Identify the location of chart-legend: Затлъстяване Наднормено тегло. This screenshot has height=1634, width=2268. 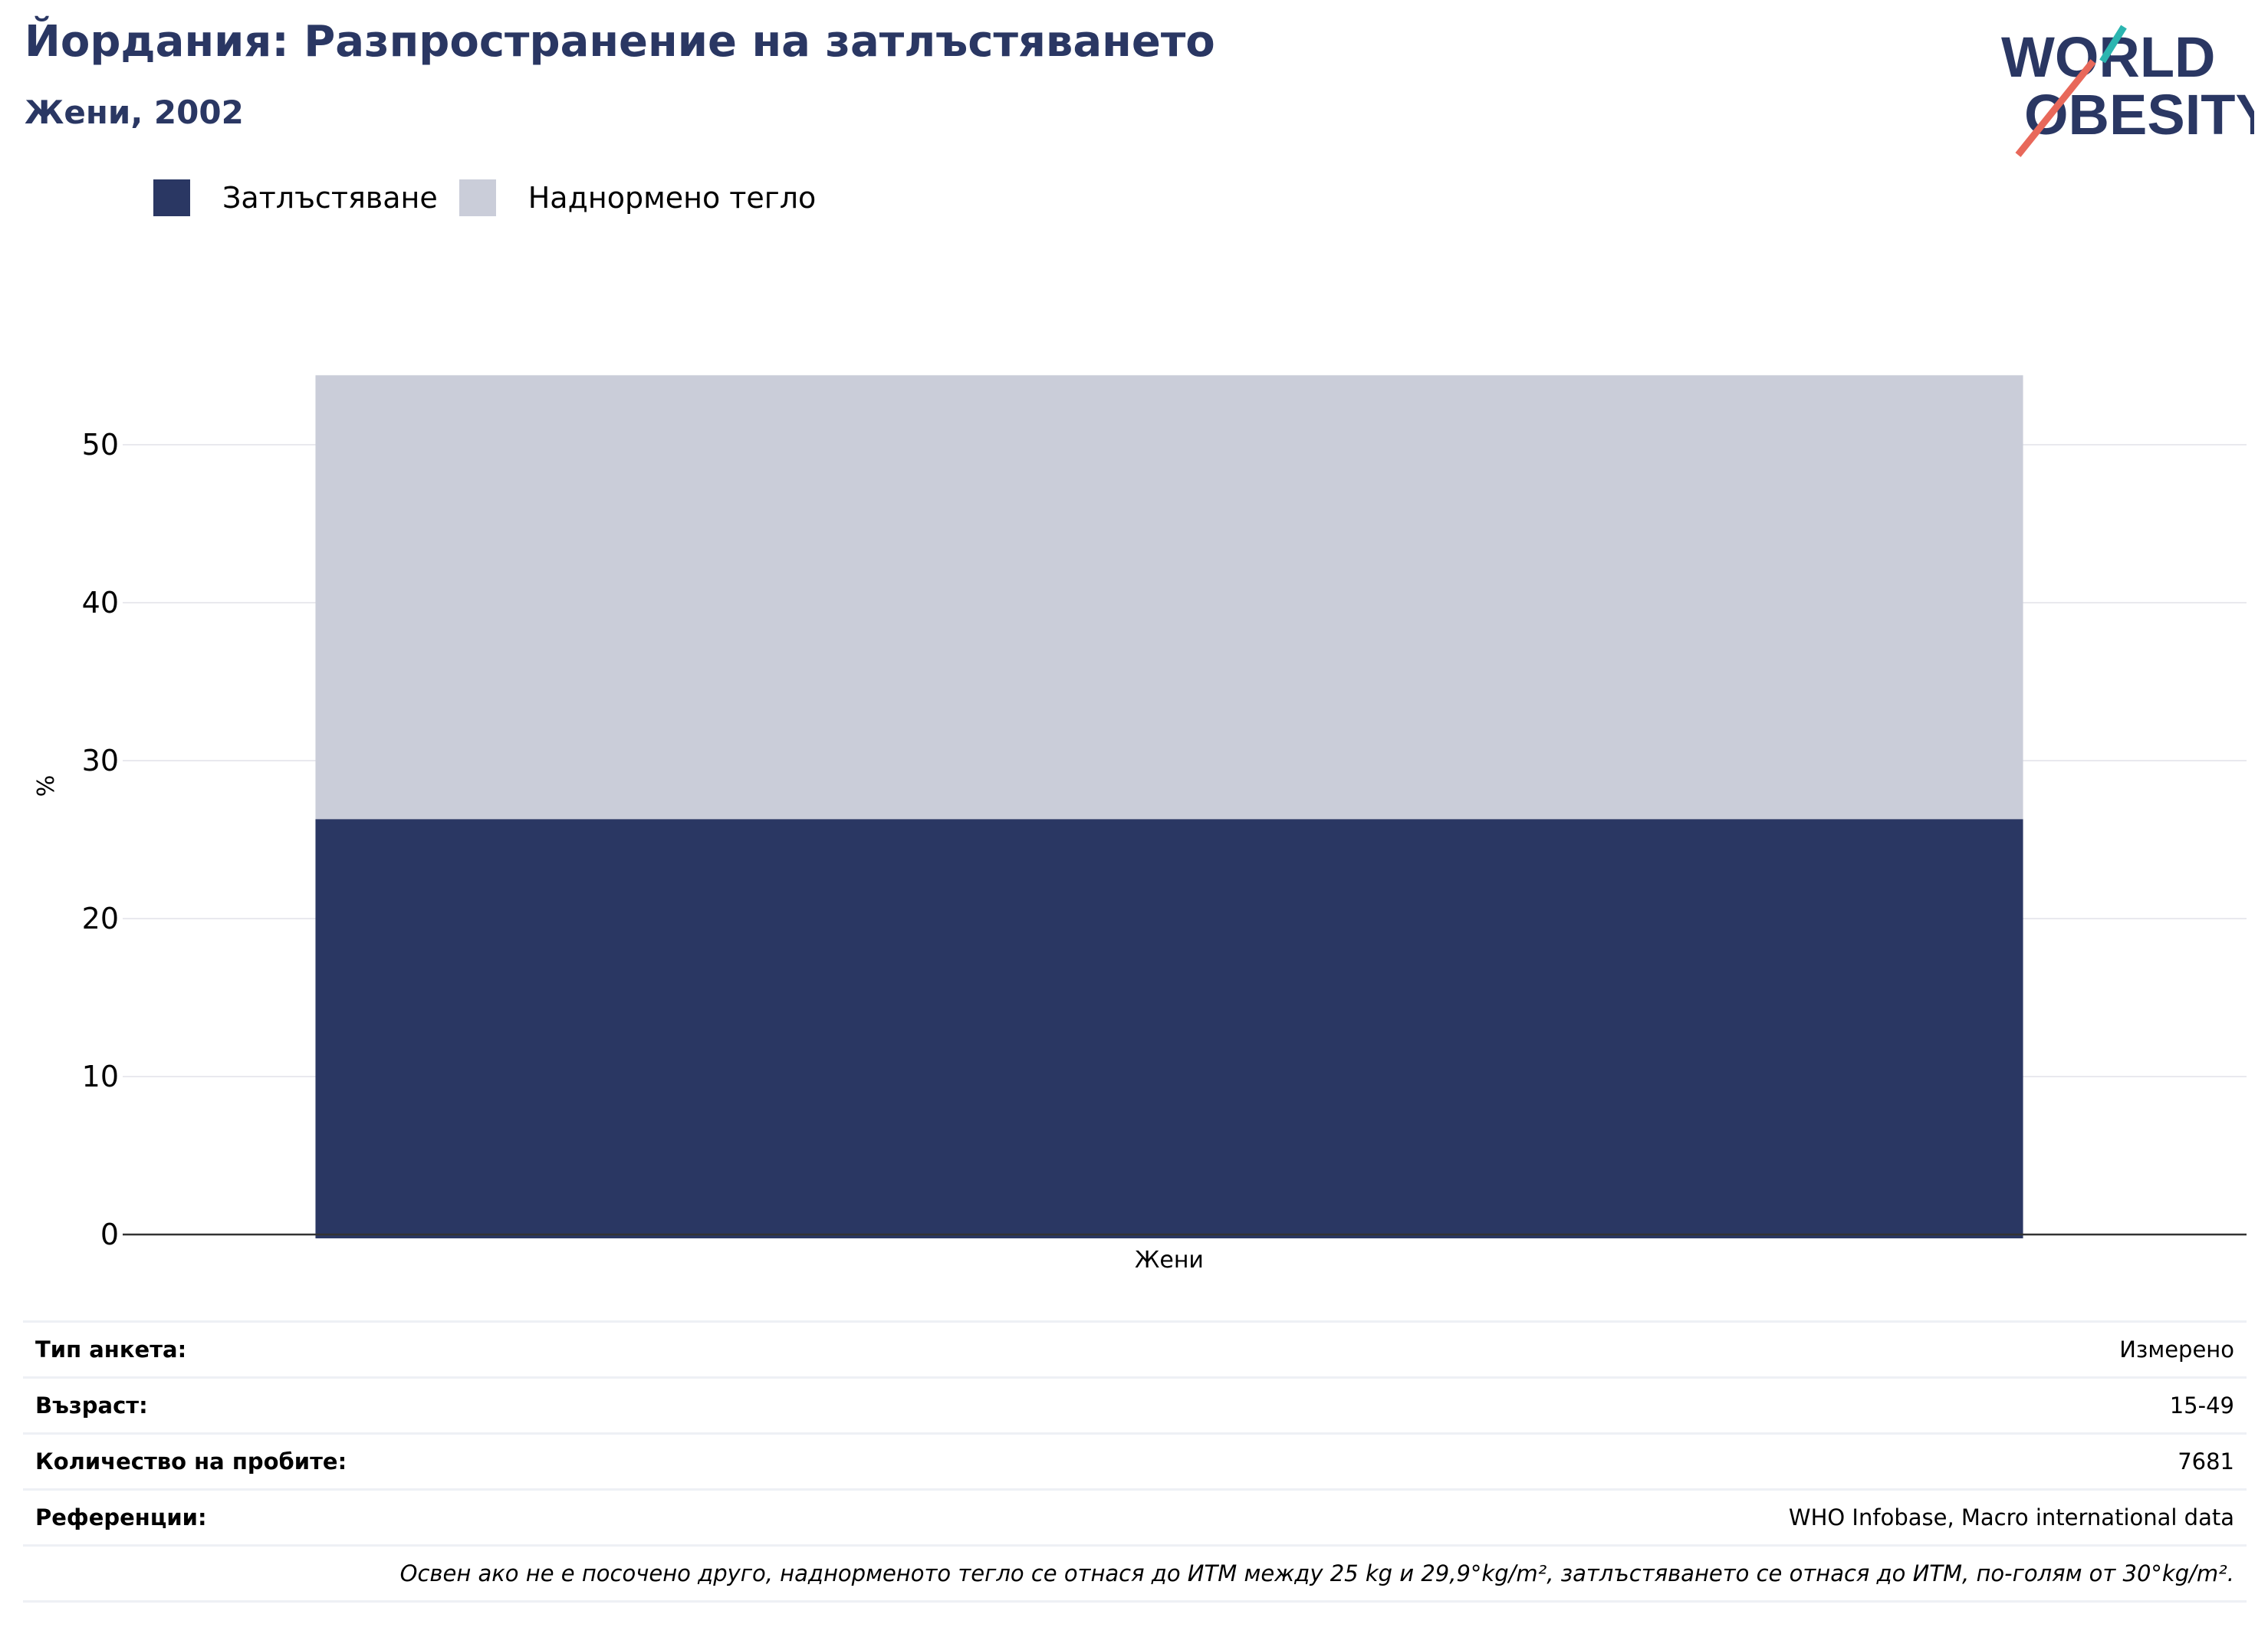
(495, 197).